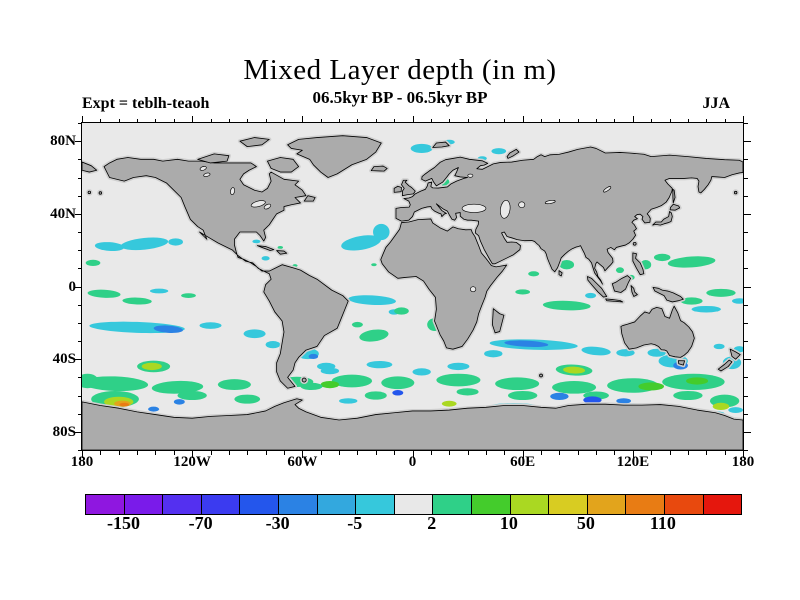 This screenshot has width=800, height=600. Describe the element at coordinates (192, 462) in the screenshot. I see `lon-tick-label: 120W` at that location.